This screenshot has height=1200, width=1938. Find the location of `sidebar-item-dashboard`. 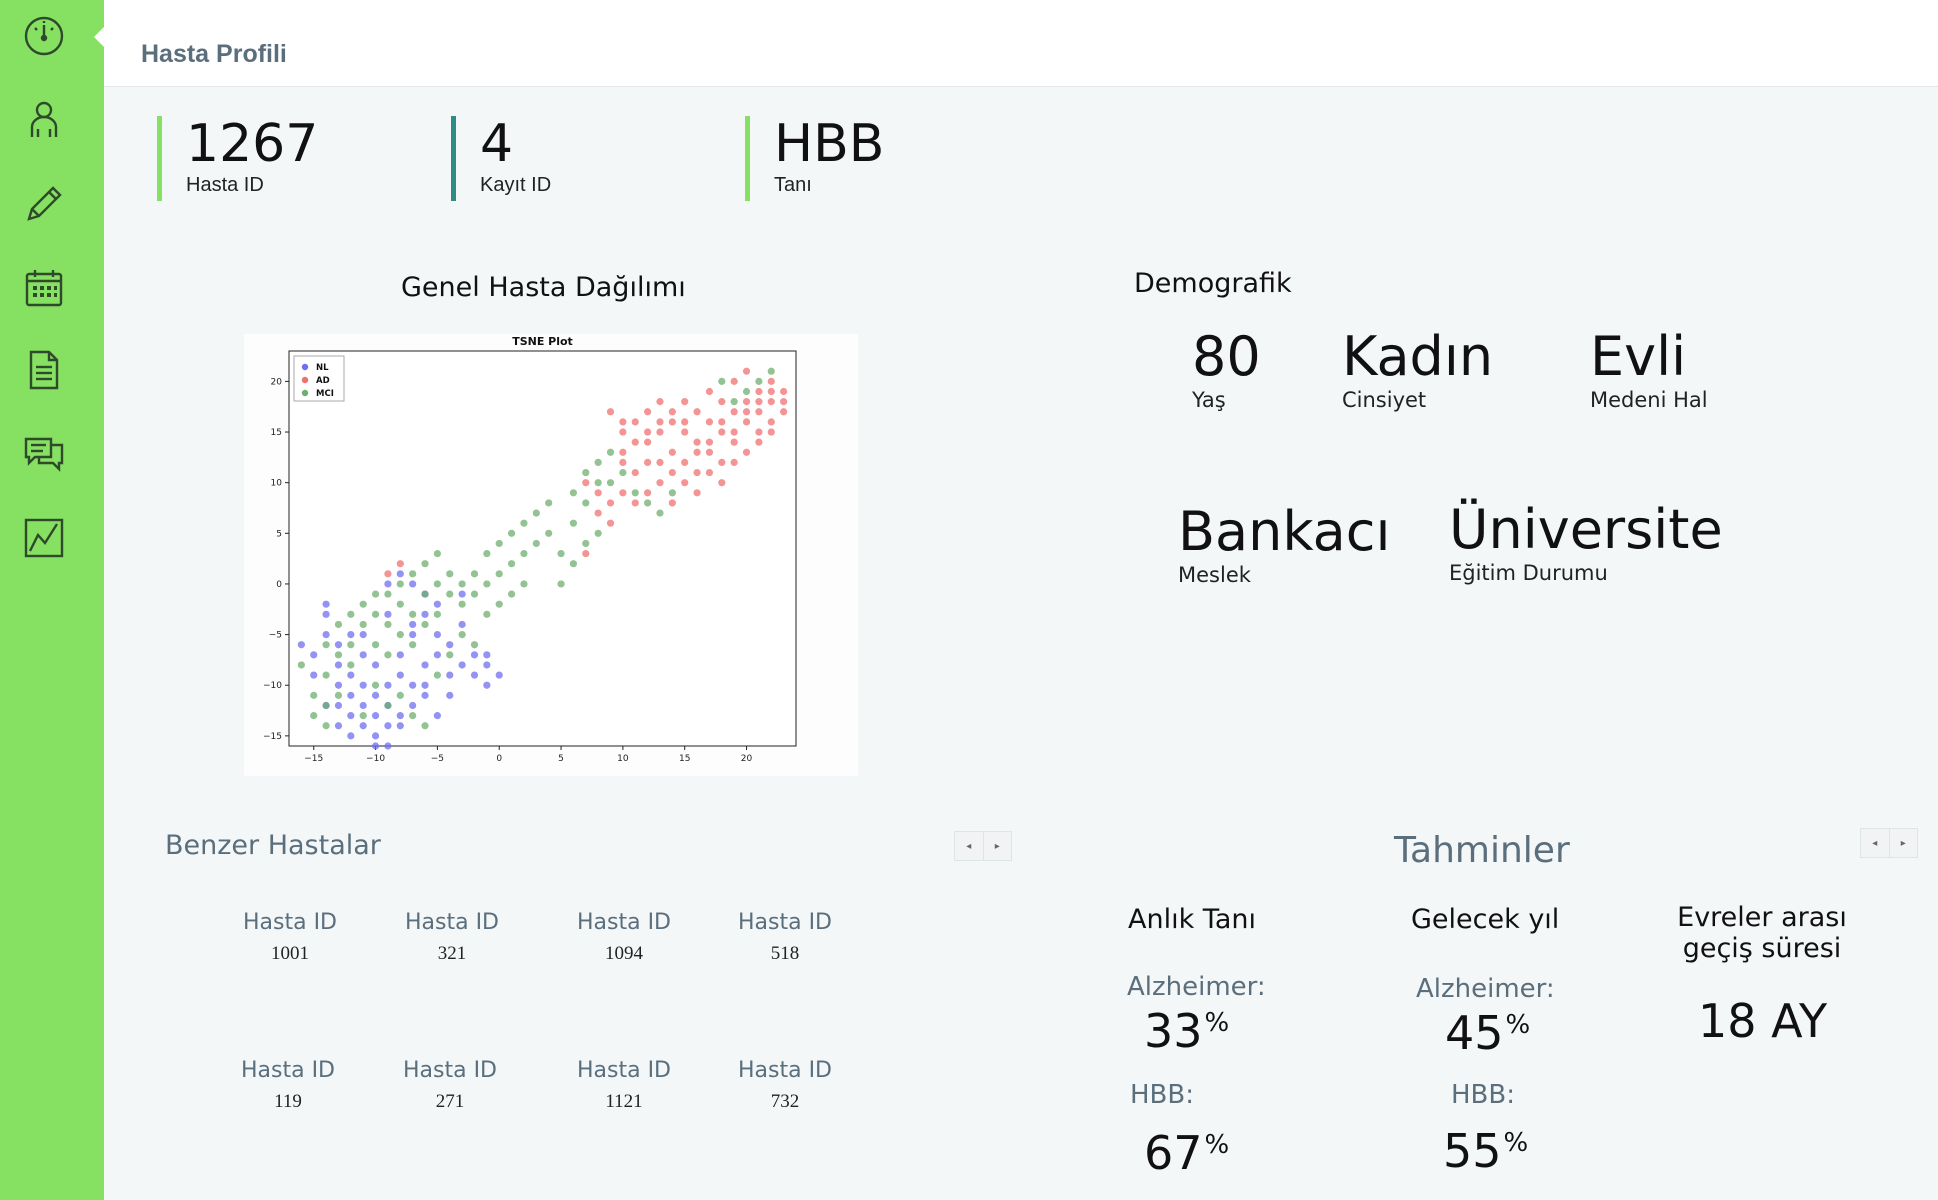

sidebar-item-dashboard is located at coordinates (44, 36).